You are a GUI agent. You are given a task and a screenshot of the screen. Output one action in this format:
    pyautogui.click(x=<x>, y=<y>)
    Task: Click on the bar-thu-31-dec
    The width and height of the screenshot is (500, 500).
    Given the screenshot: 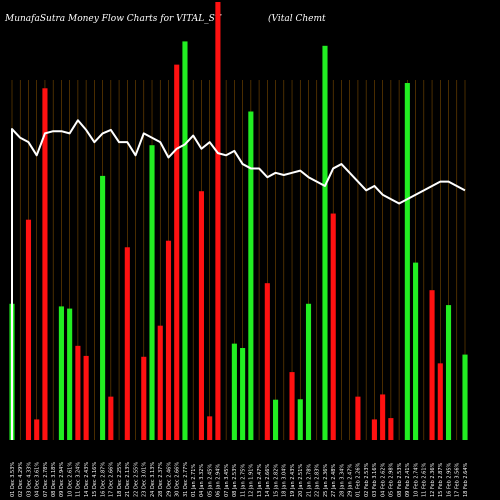 What is the action you would take?
    pyautogui.click(x=185, y=241)
    